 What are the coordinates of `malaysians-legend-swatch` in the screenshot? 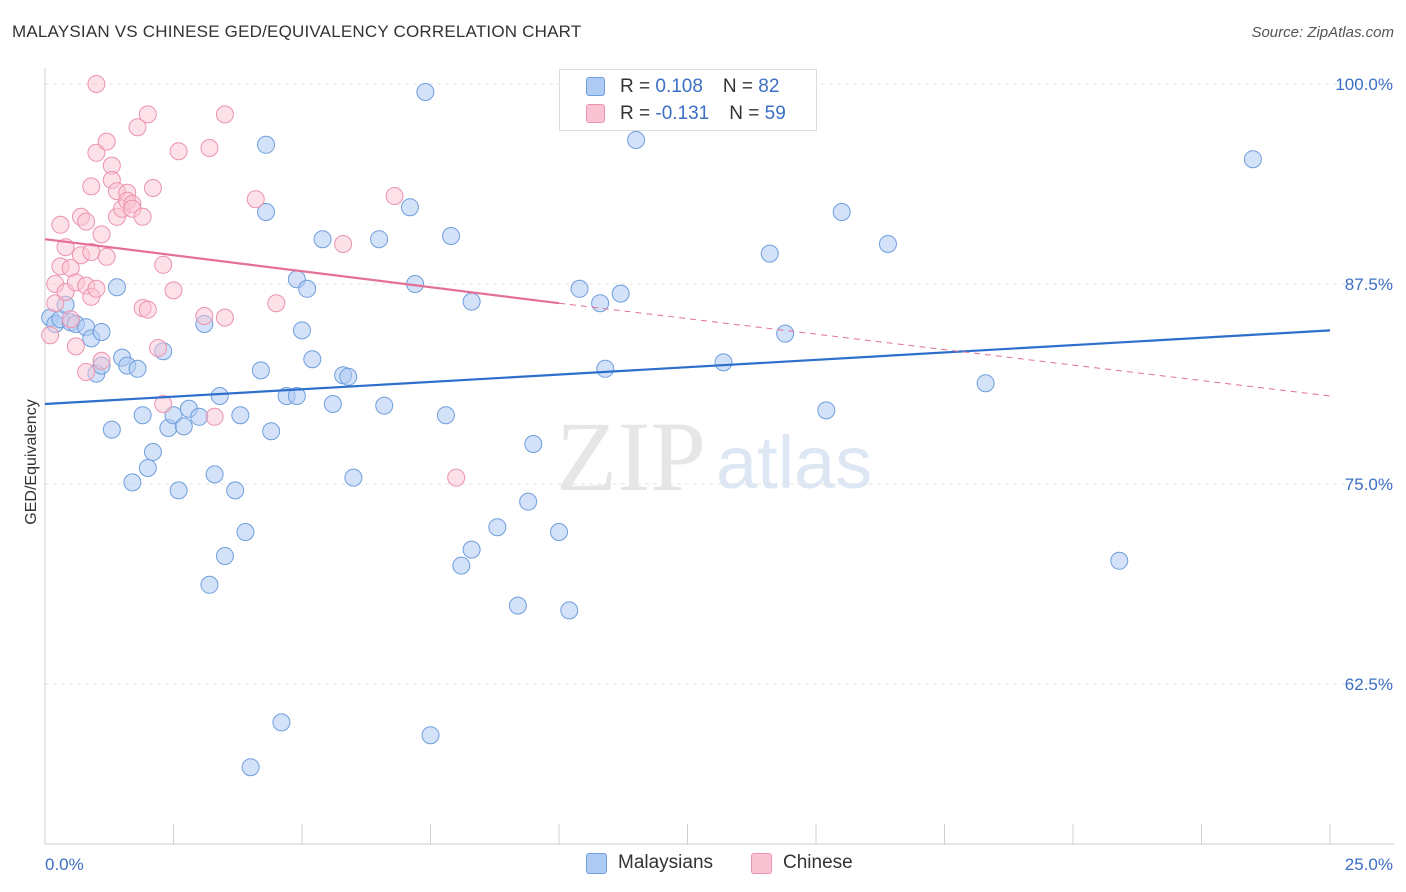 It's located at (596, 863).